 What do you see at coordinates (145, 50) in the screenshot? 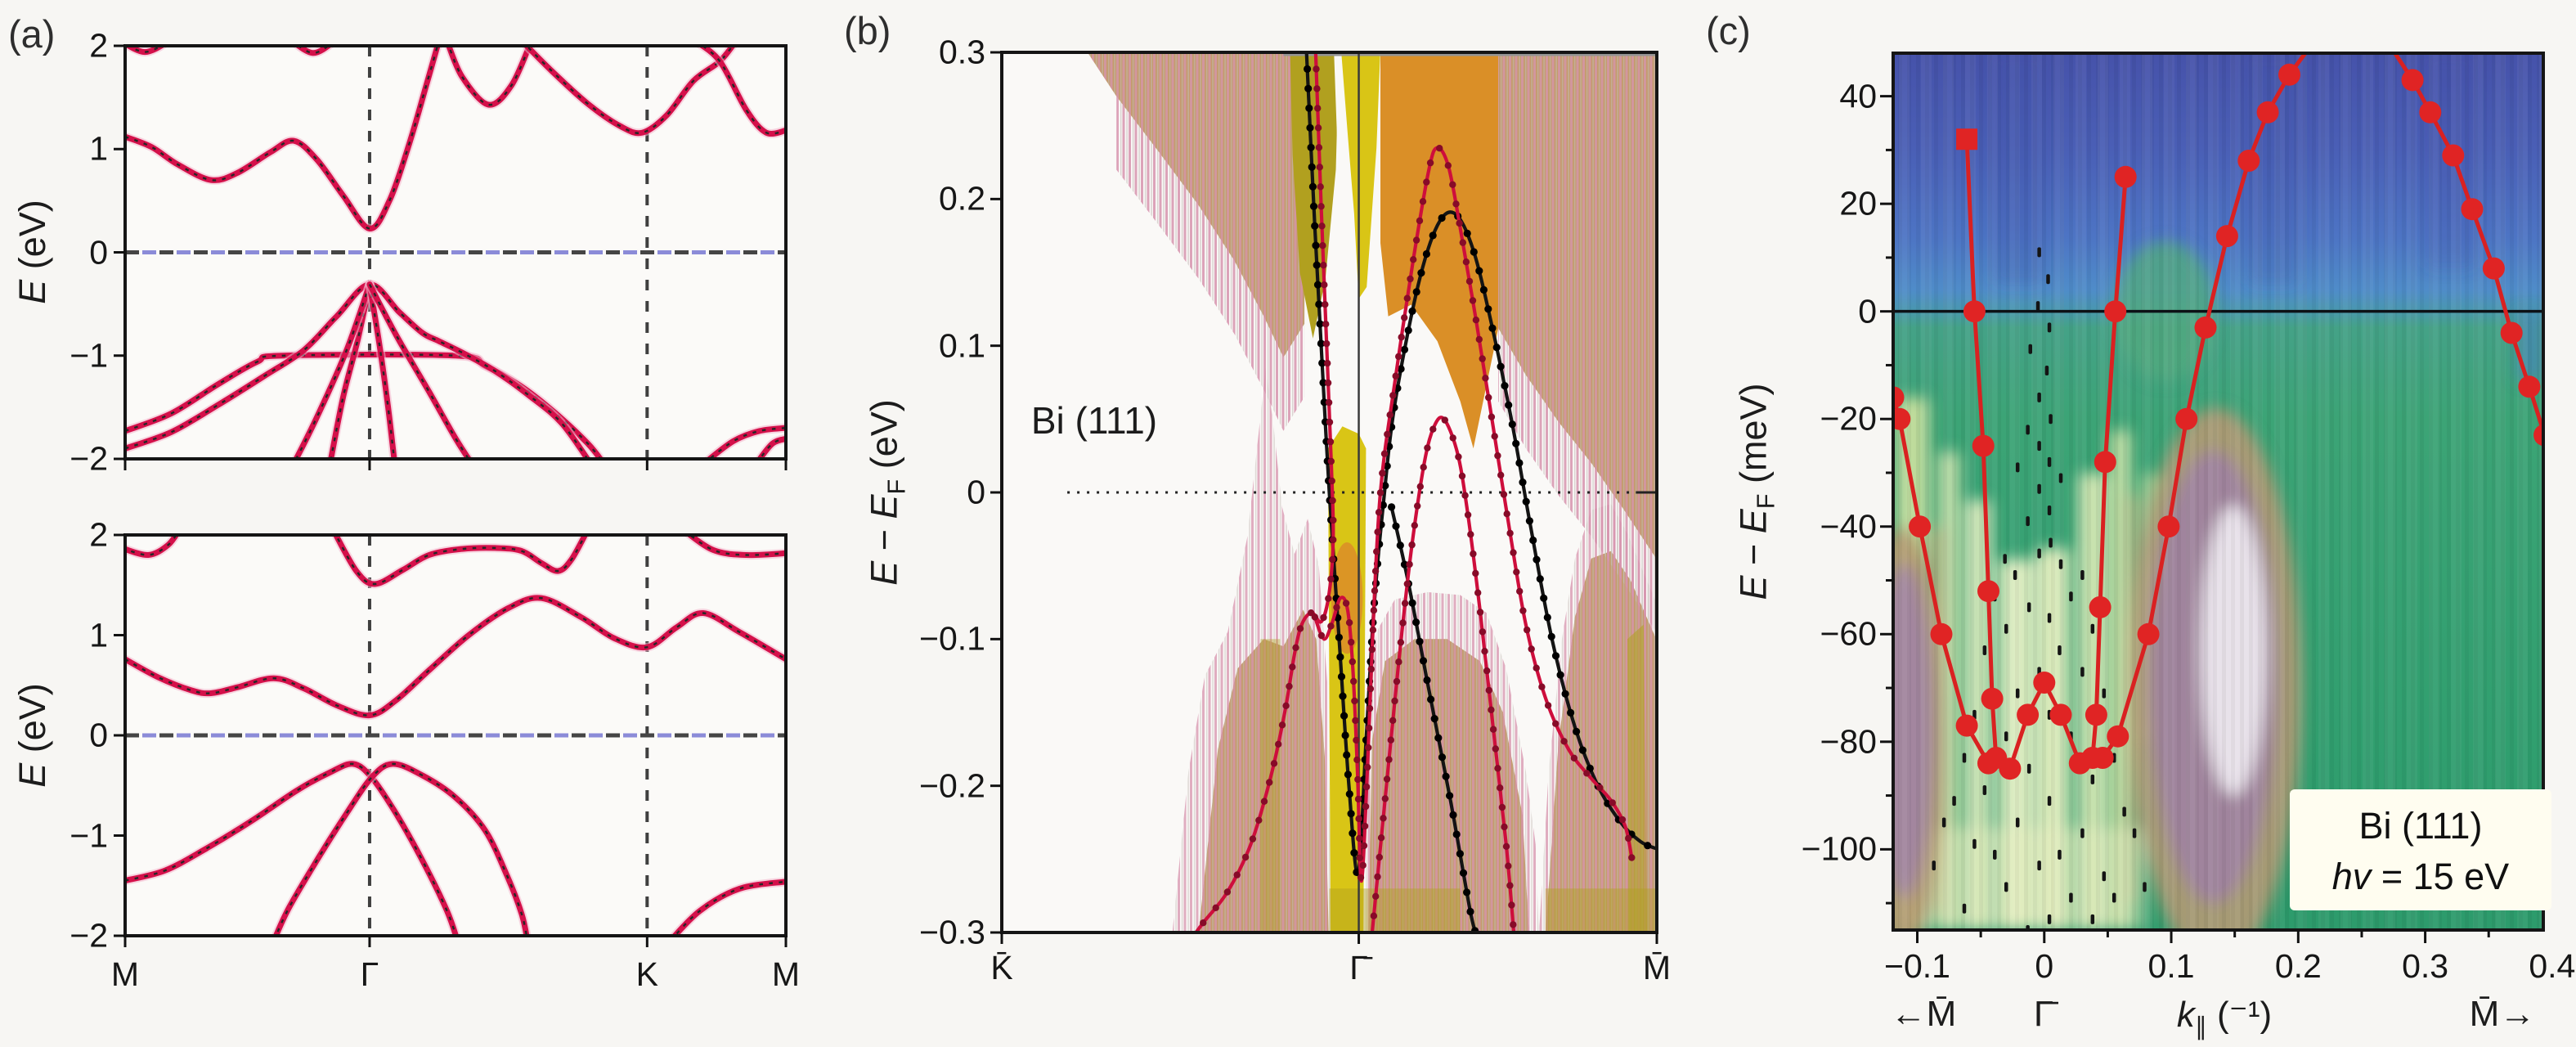
I see `band-blob1-overlay` at bounding box center [145, 50].